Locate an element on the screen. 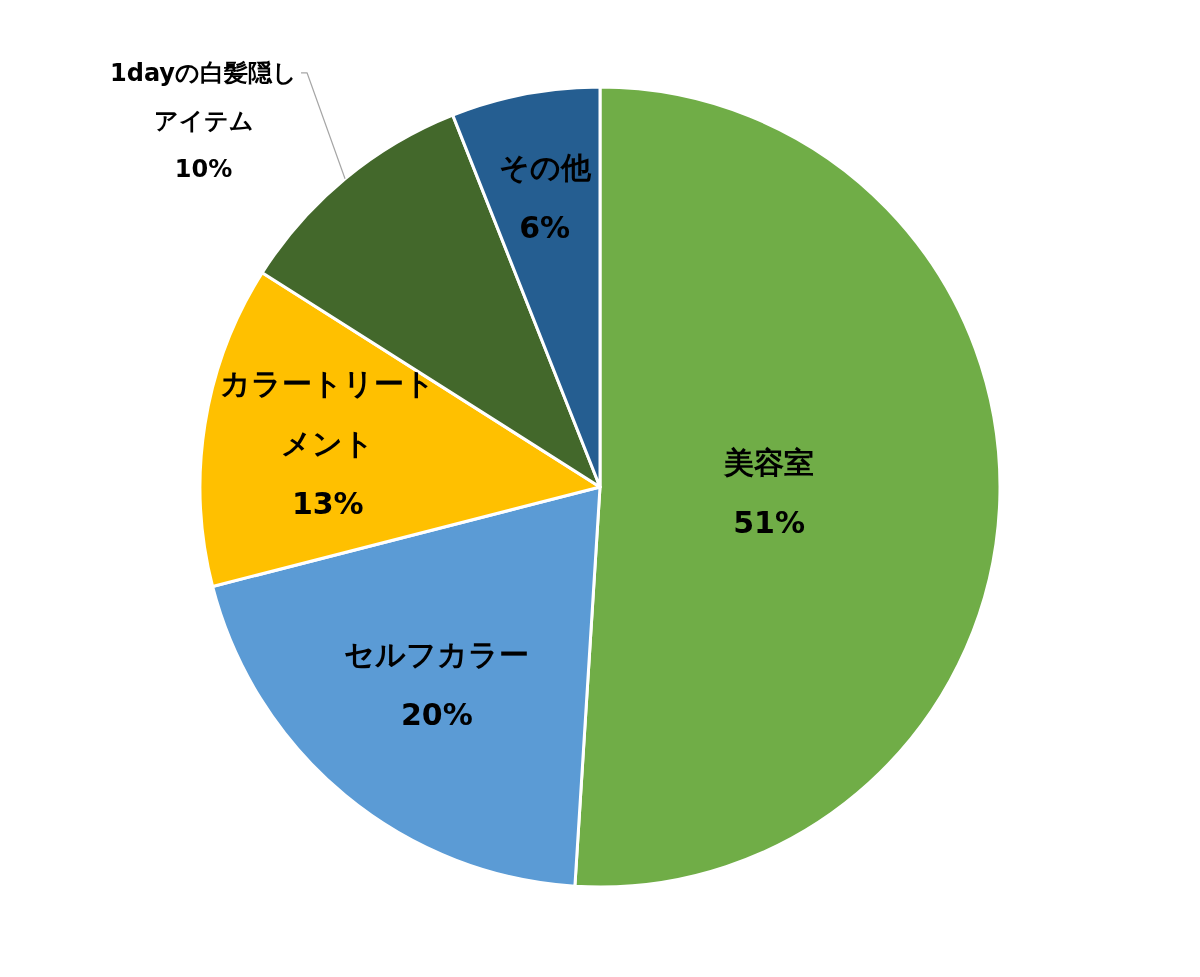 This screenshot has width=1200, height=977. slice-label: 美容室 is located at coordinates (769, 462).